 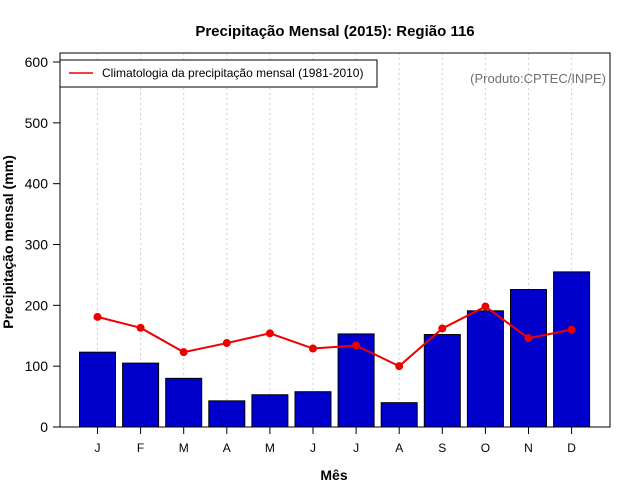 I want to click on y-tick-label: 600, so click(x=37, y=62).